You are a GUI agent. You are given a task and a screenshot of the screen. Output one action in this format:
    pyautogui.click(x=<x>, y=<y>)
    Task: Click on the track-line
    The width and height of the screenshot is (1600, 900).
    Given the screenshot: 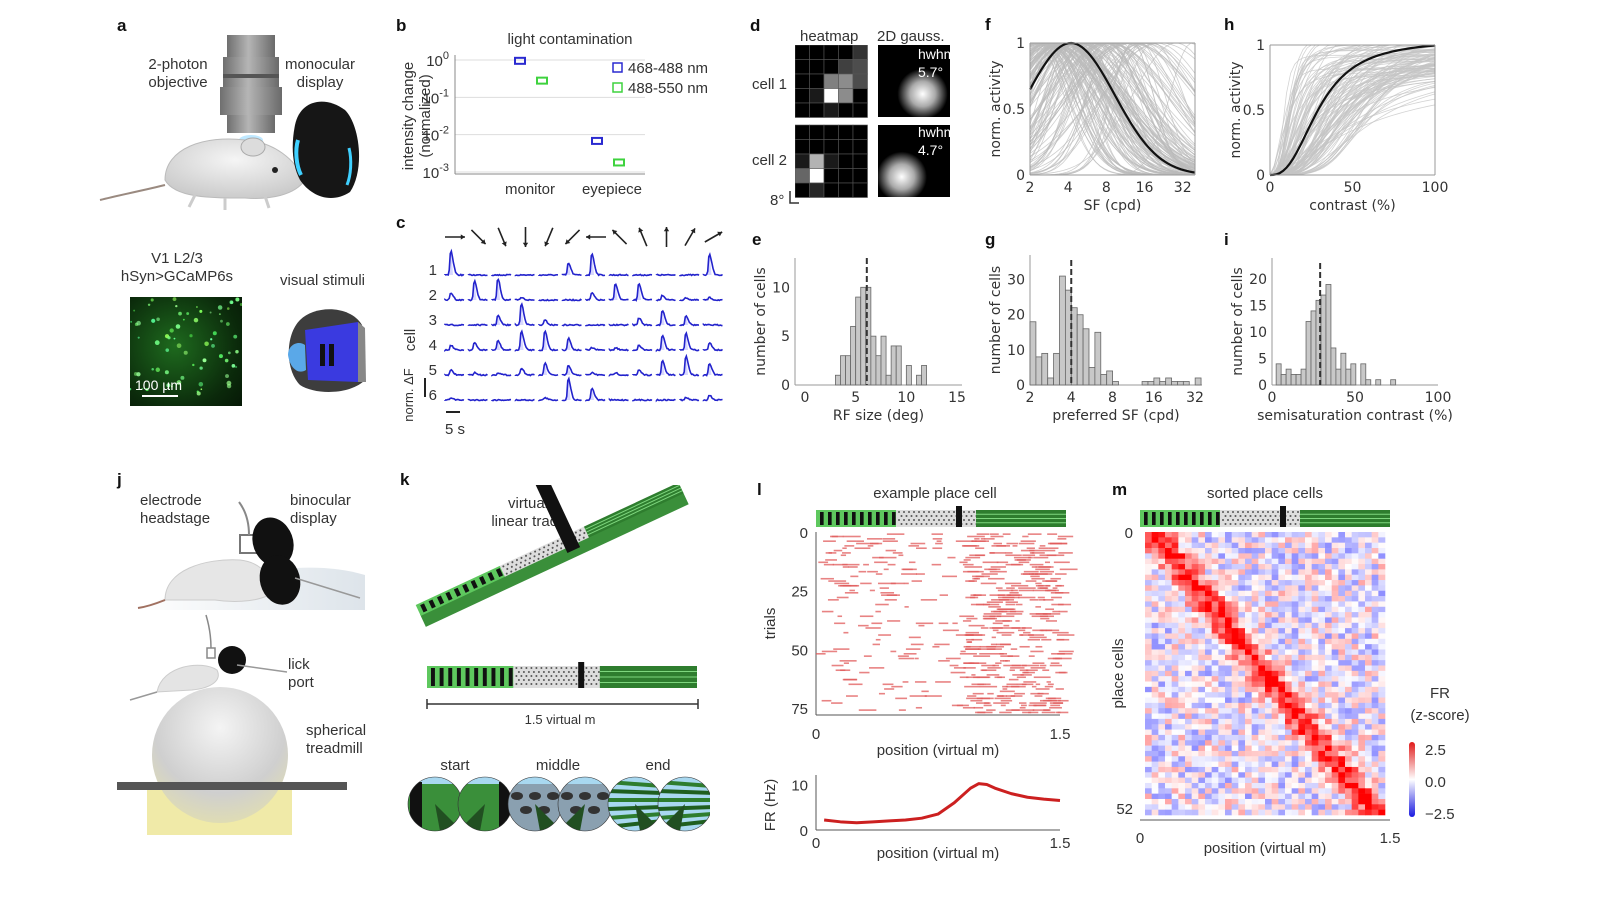 What is the action you would take?
    pyautogui.click(x=635, y=513)
    